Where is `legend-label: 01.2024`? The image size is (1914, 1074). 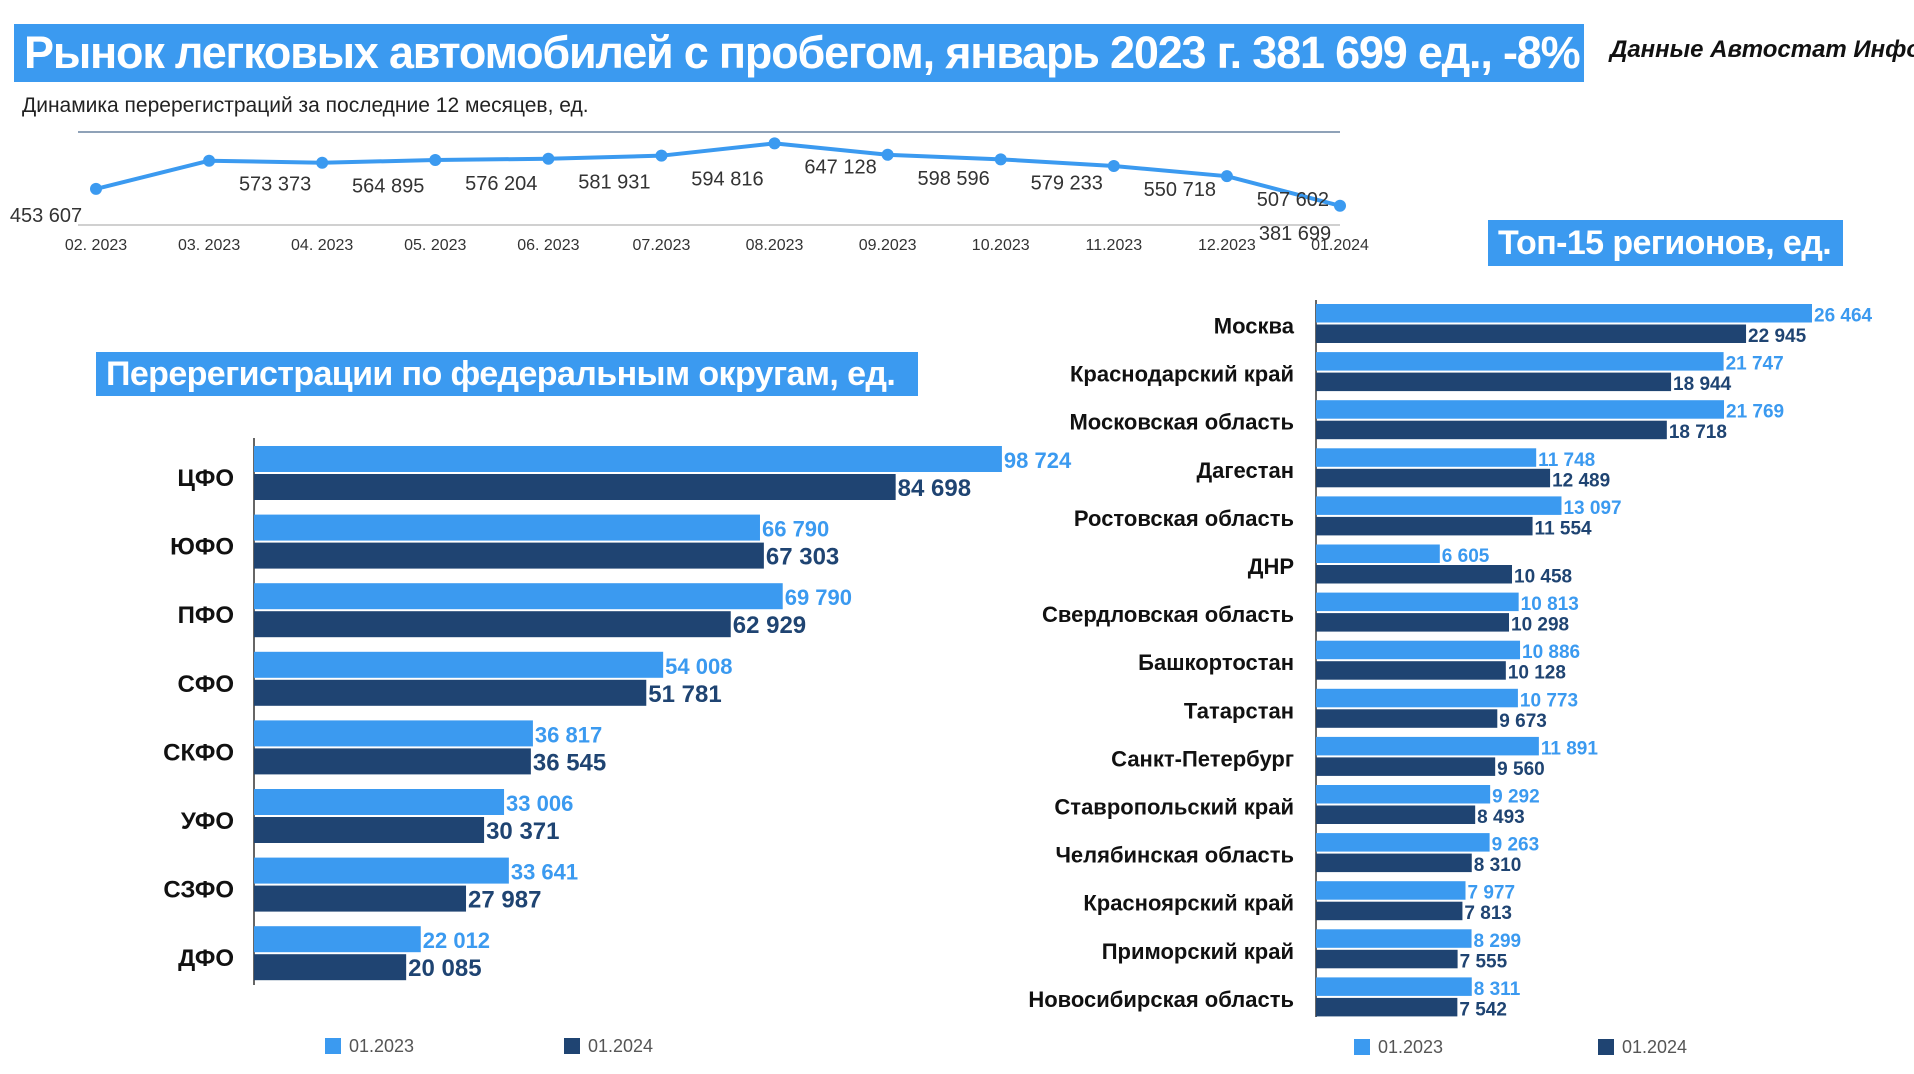
legend-label: 01.2024 is located at coordinates (620, 1046).